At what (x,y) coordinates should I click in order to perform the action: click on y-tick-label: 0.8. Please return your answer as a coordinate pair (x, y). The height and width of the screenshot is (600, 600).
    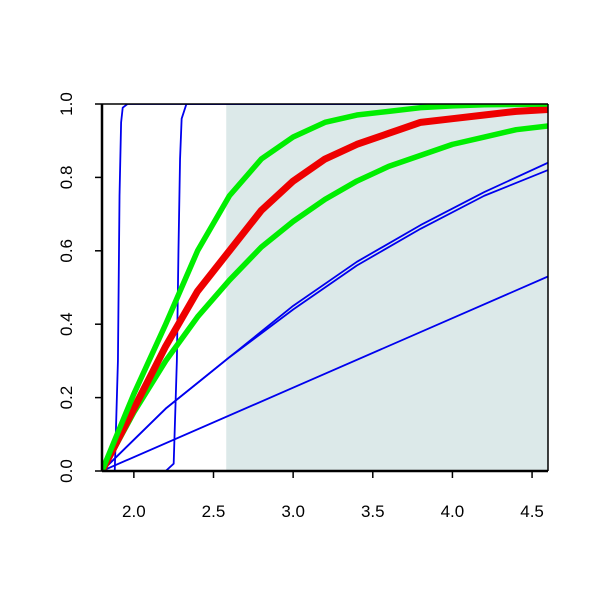
    Looking at the image, I should click on (66, 178).